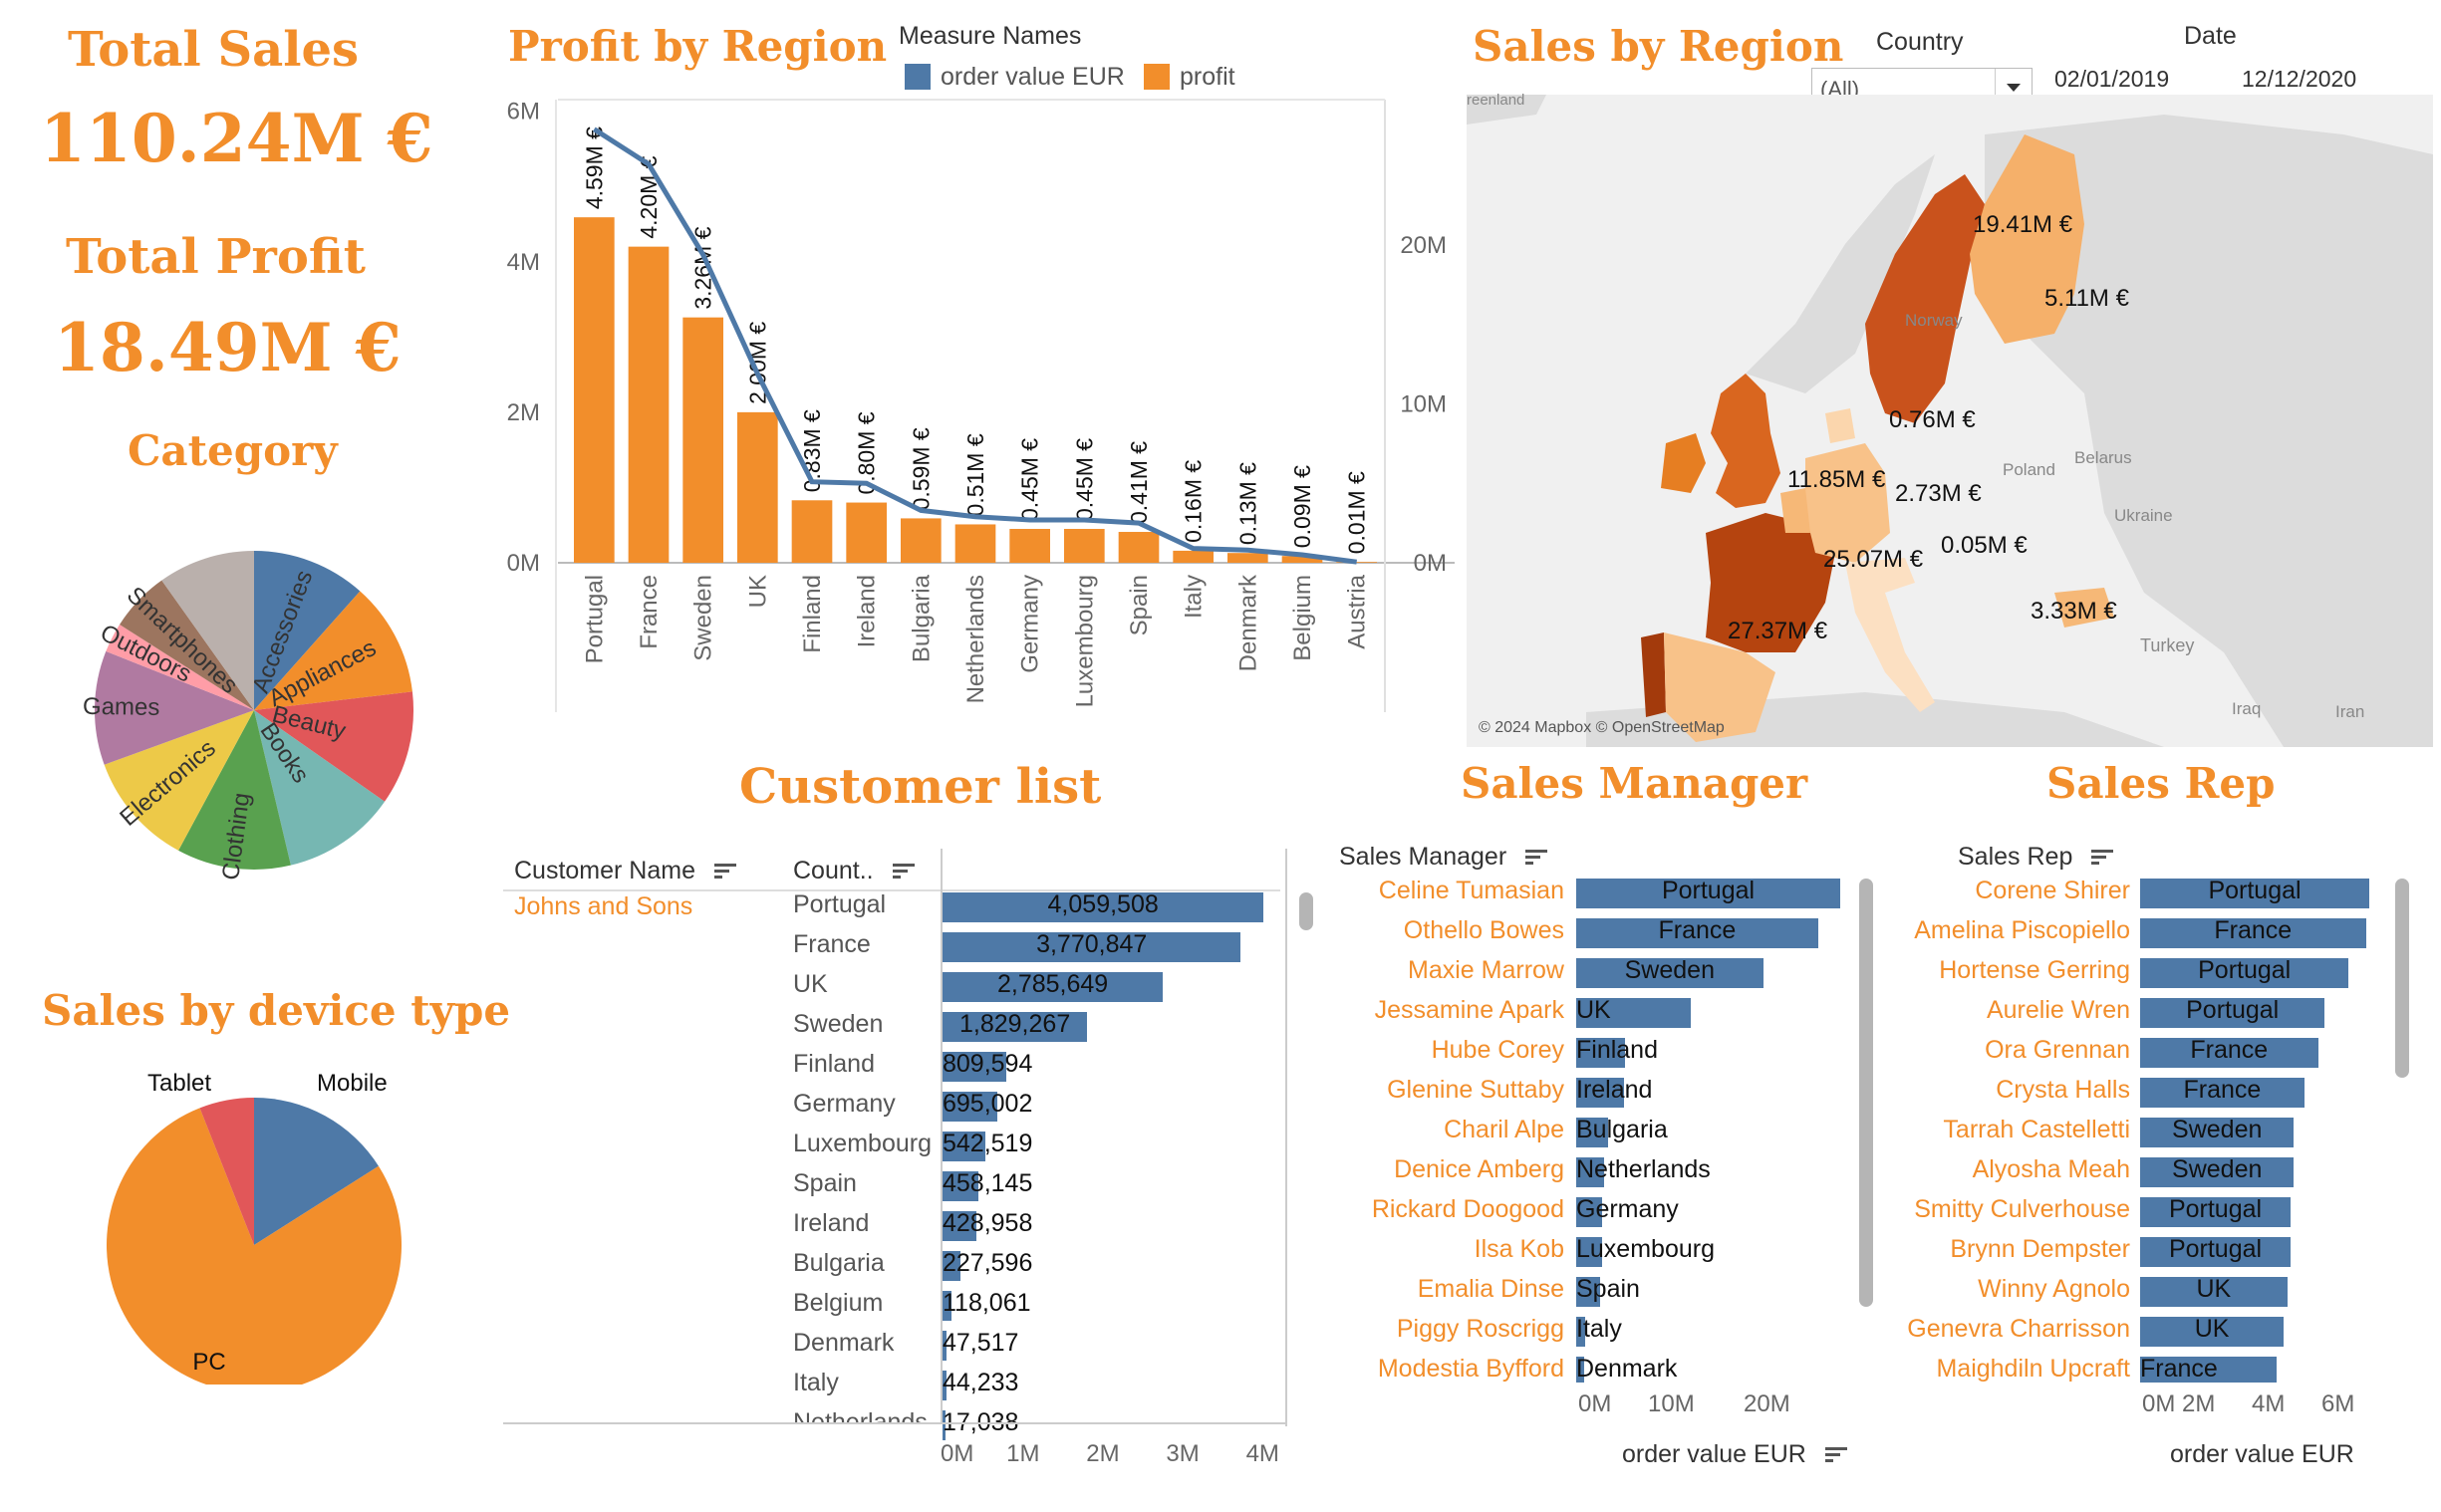 This screenshot has width=2441, height=1512. What do you see at coordinates (1708, 891) in the screenshot?
I see `sales-manager-row-bar-label: Portugal` at bounding box center [1708, 891].